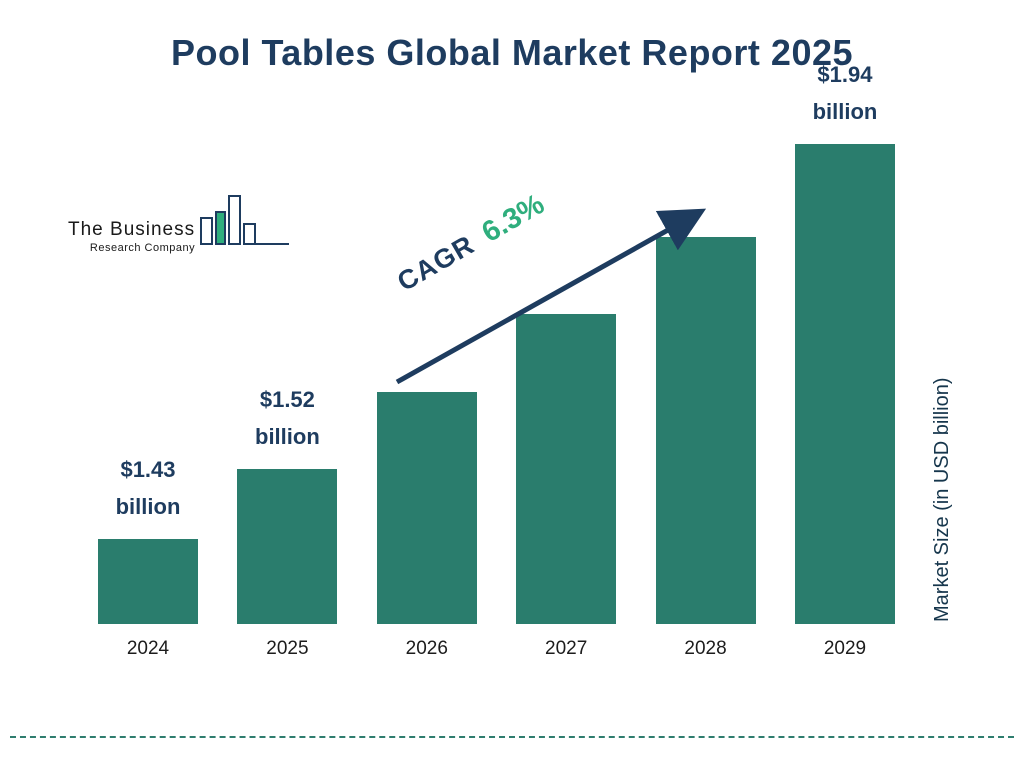 The height and width of the screenshot is (768, 1024). I want to click on bar-2026, so click(426, 508).